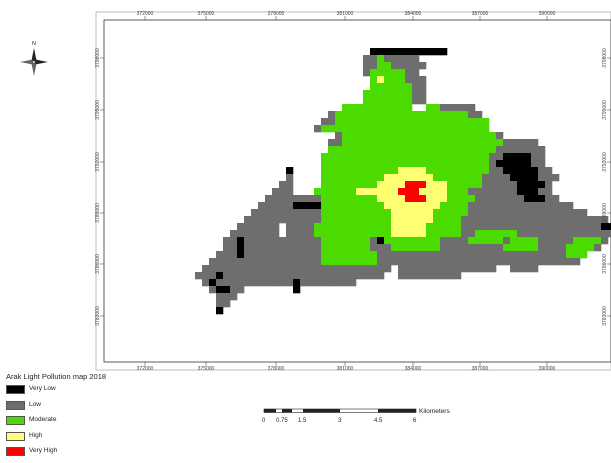 The width and height of the screenshot is (611, 463). What do you see at coordinates (605, 162) in the screenshot?
I see `tick-label: 3792000` at bounding box center [605, 162].